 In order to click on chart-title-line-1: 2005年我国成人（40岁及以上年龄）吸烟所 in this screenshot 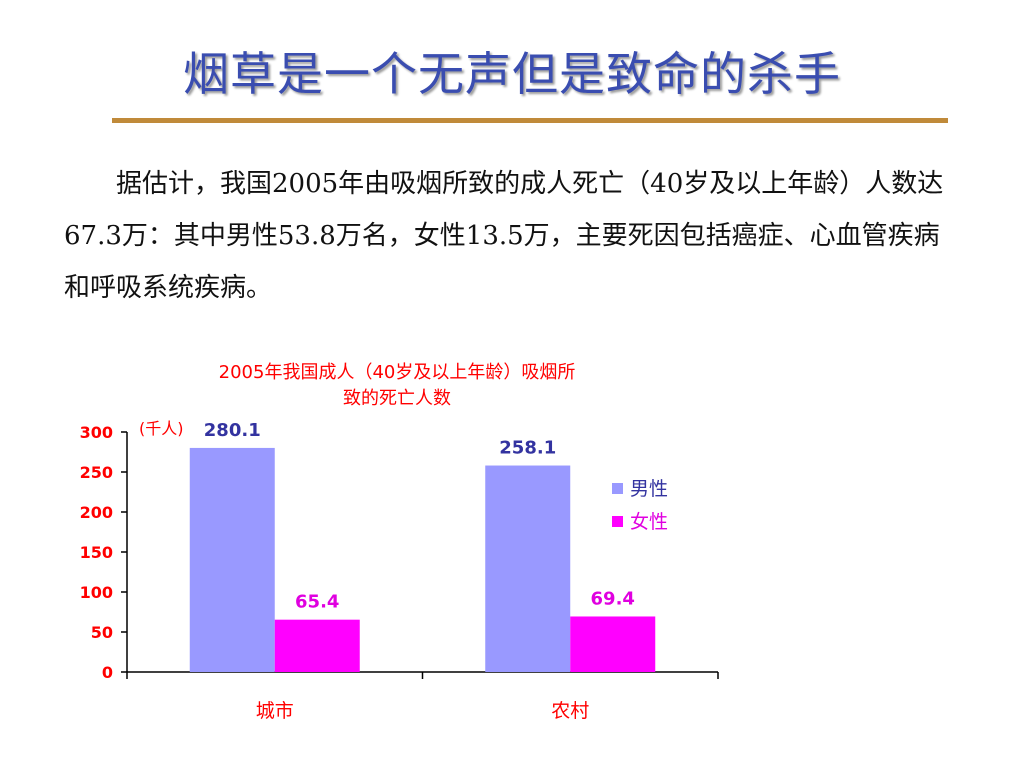, I will do `click(397, 372)`.